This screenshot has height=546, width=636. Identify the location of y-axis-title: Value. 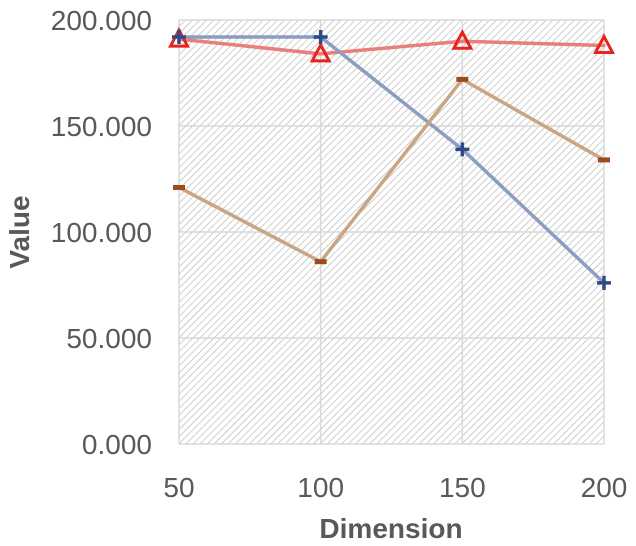
(19, 231).